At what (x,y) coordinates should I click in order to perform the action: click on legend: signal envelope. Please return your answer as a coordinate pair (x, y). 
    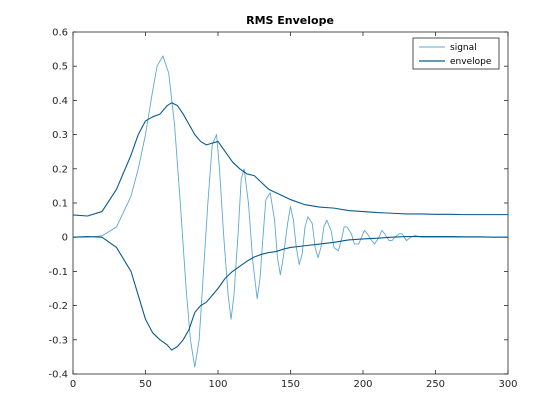
    Looking at the image, I should click on (456, 53).